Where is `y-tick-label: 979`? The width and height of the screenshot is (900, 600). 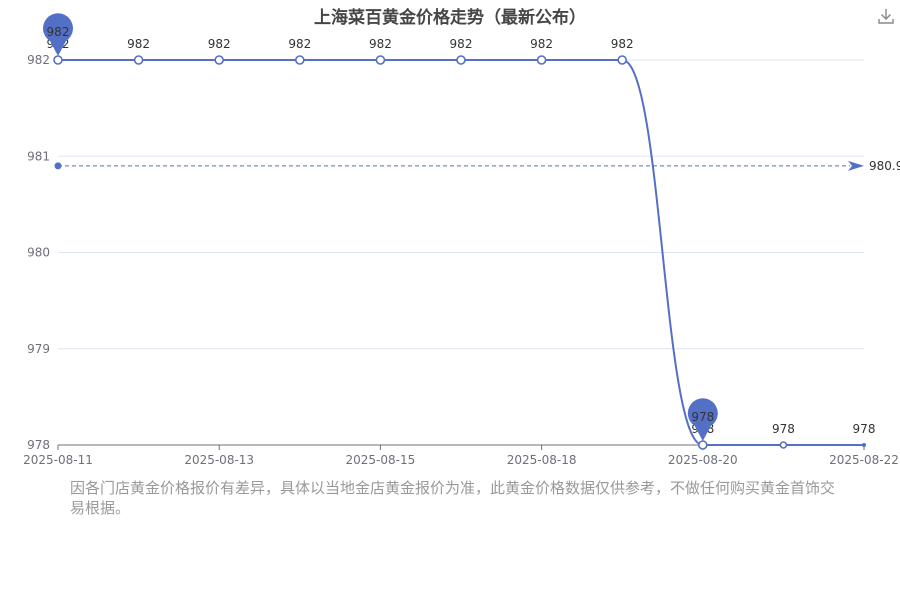
y-tick-label: 979 is located at coordinates (38, 349).